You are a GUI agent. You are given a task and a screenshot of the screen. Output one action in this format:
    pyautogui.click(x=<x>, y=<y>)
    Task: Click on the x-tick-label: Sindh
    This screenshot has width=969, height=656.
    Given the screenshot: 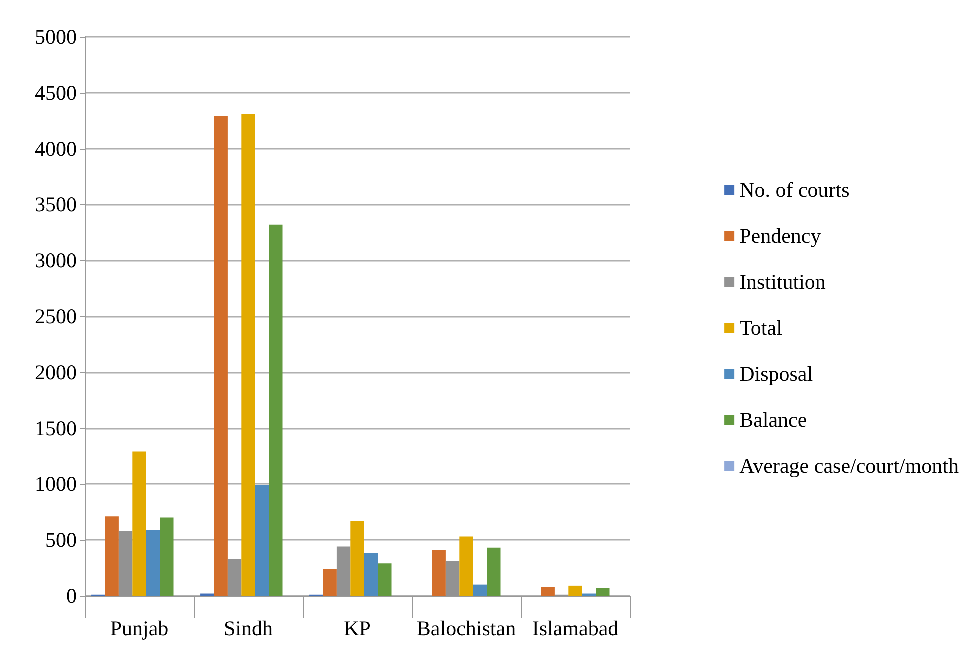 What is the action you would take?
    pyautogui.click(x=249, y=628)
    